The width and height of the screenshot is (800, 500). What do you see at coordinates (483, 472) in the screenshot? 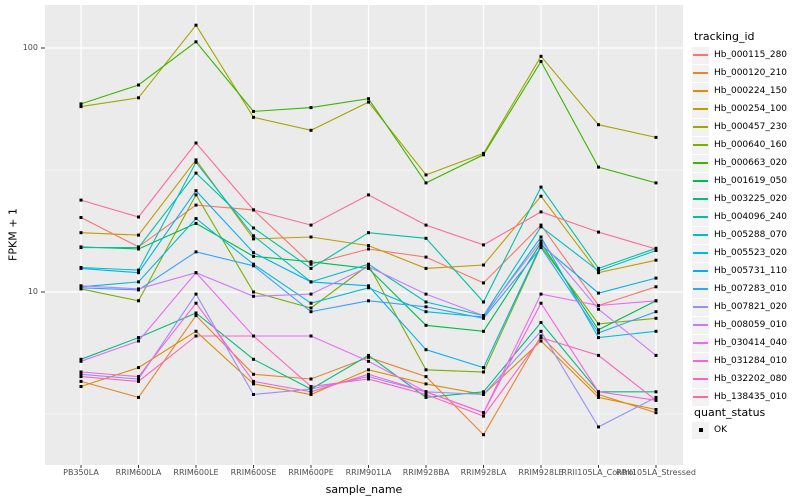
I see `x-tick-label: RRIM928LA` at bounding box center [483, 472].